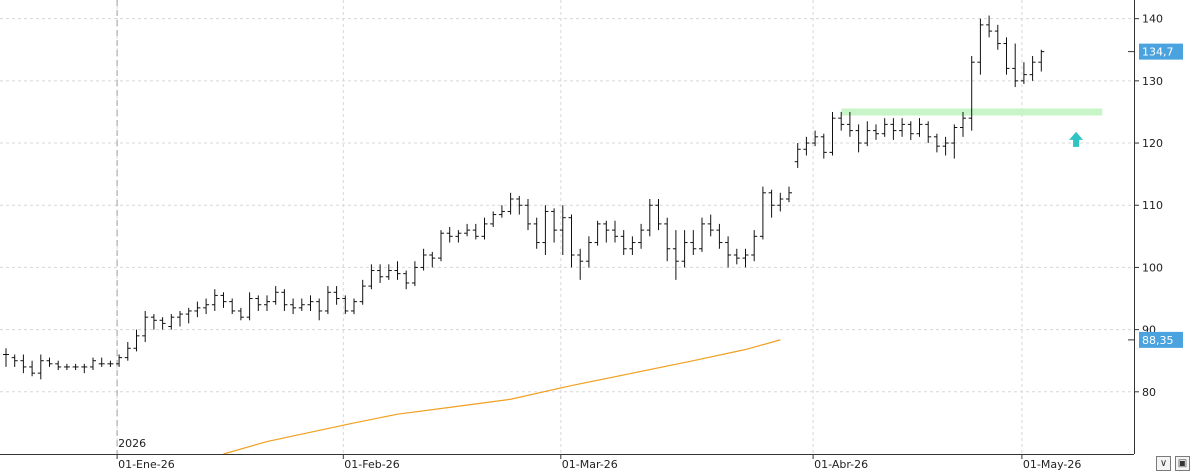 Image resolution: width=1193 pixels, height=473 pixels. What do you see at coordinates (1152, 267) in the screenshot?
I see `y-tick-label: 100` at bounding box center [1152, 267].